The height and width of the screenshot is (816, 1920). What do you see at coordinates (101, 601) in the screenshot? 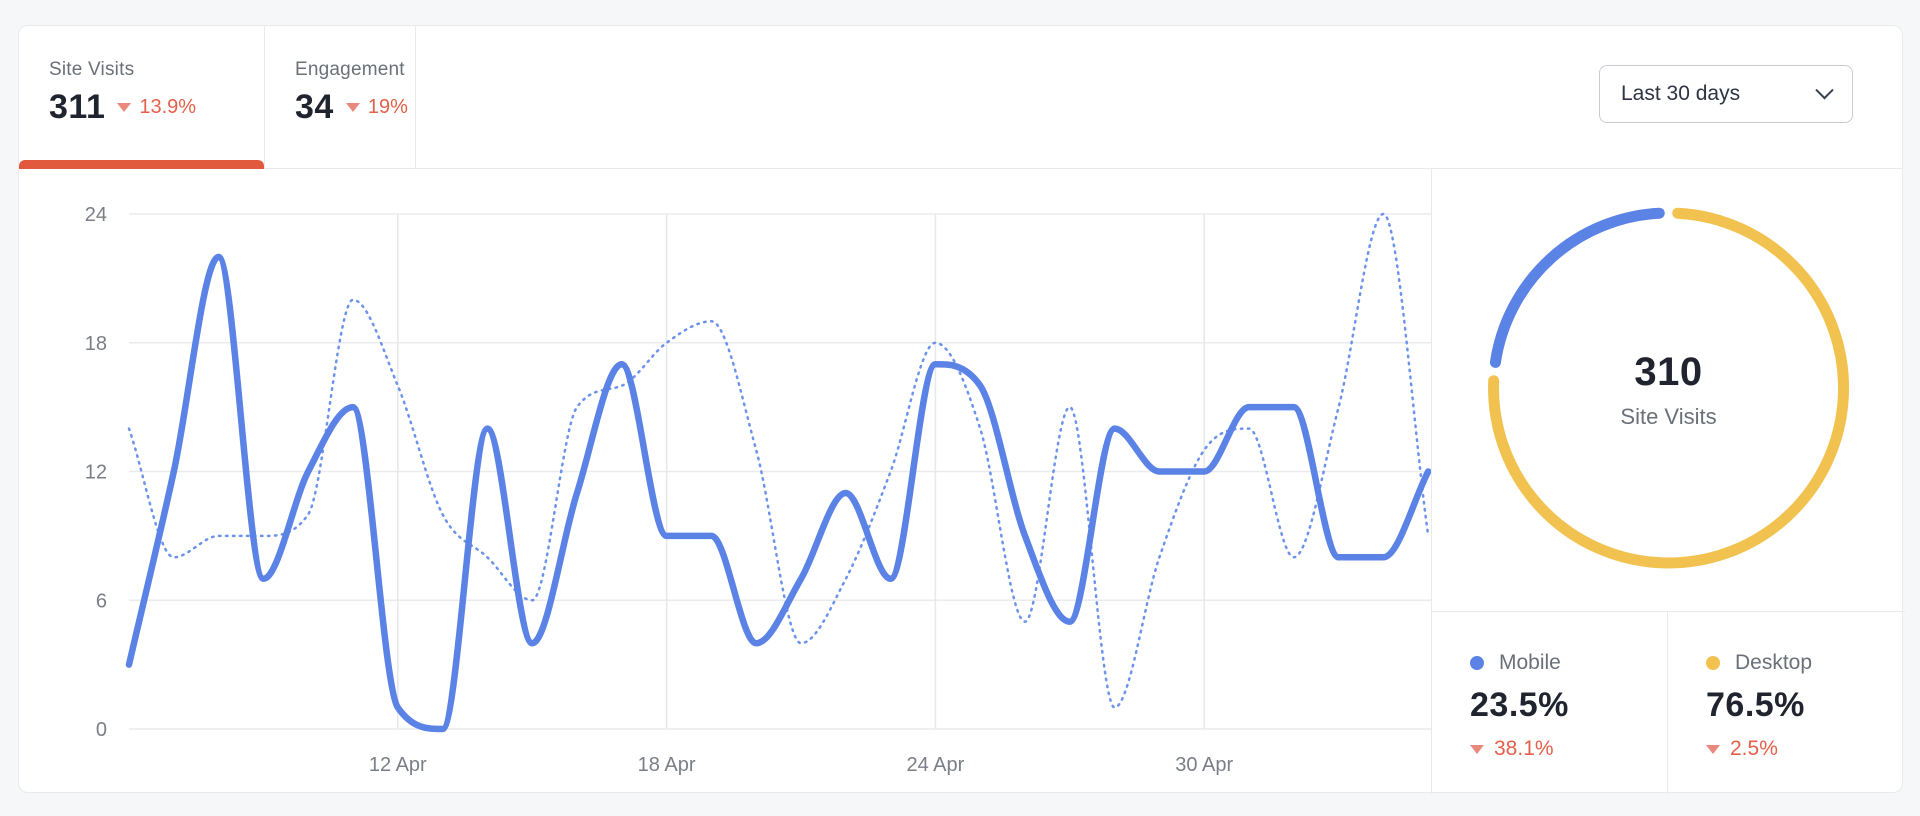
I see `y-axis-tick-label: 6` at bounding box center [101, 601].